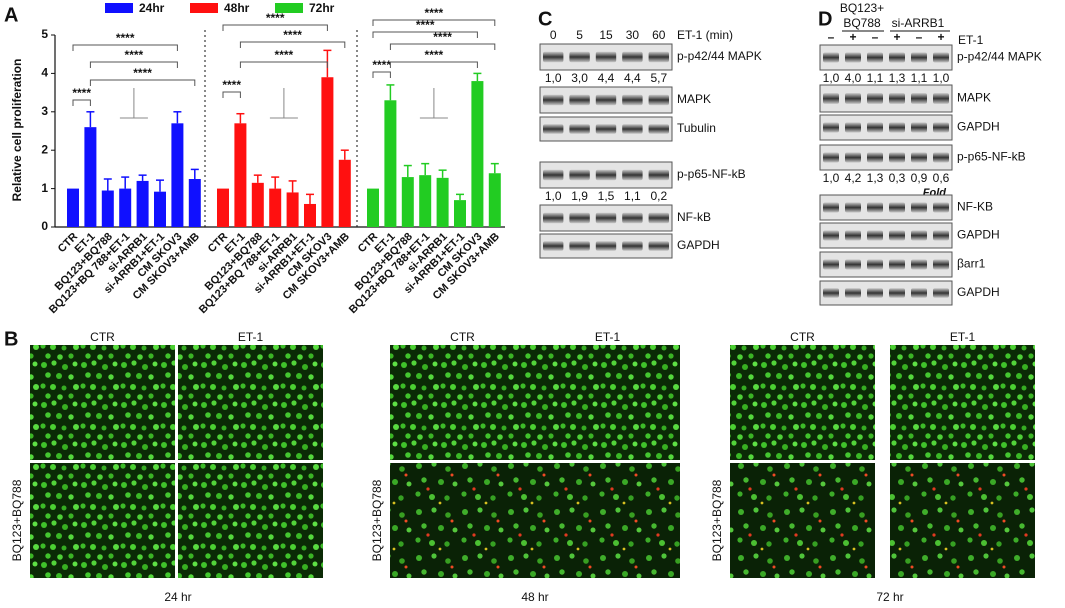 This screenshot has height=608, width=1065. I want to click on blot-label: p-p42/44 MAPK, so click(999, 57).